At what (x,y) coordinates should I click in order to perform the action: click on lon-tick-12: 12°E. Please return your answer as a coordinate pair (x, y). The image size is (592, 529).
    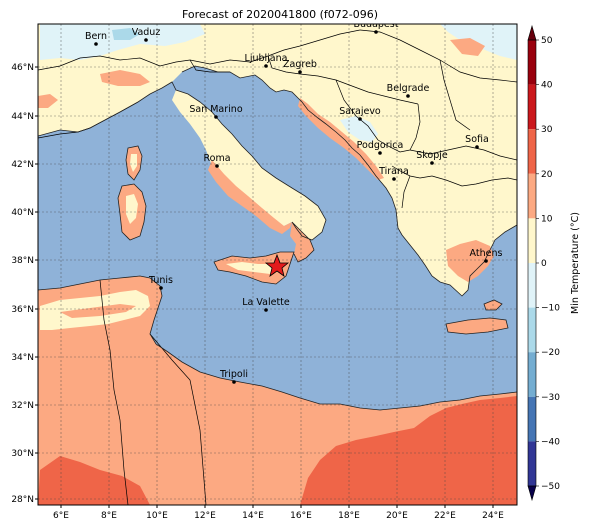
    Looking at the image, I should click on (205, 516).